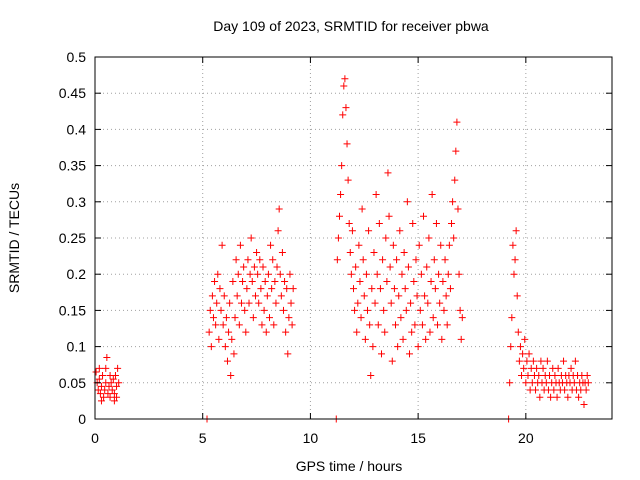 The height and width of the screenshot is (480, 640). What do you see at coordinates (72, 166) in the screenshot?
I see `y-tick-label: 0.35` at bounding box center [72, 166].